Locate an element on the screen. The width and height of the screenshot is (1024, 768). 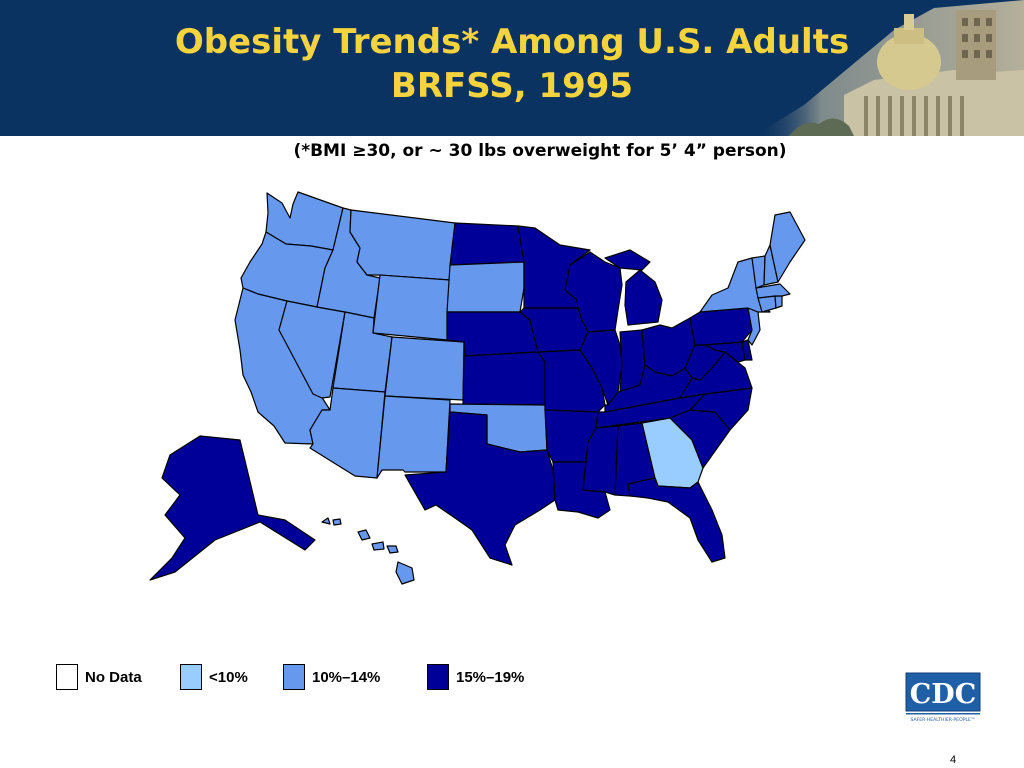
title-line-2: BRFSS, 1995 is located at coordinates (512, 86).